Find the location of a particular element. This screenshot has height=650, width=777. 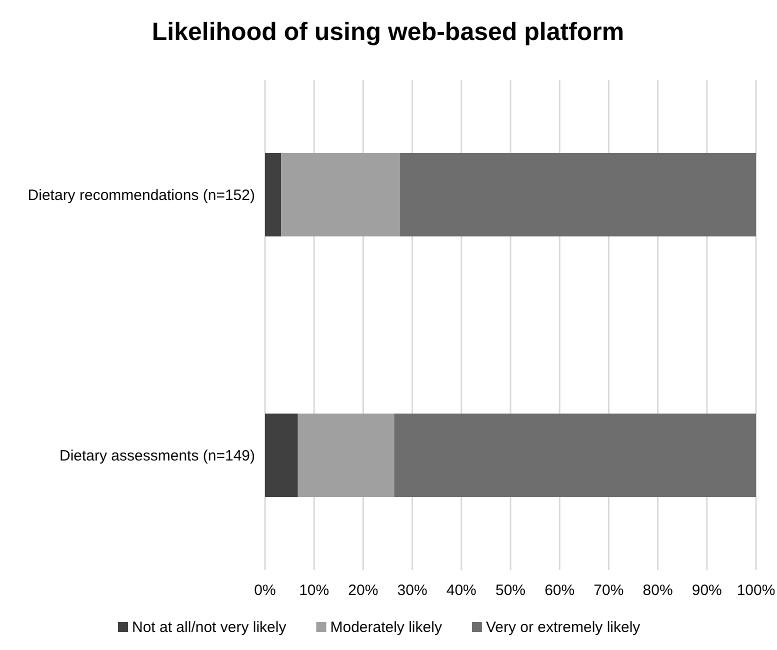

chart-title: Likelihood of using web-based platform is located at coordinates (388, 32).